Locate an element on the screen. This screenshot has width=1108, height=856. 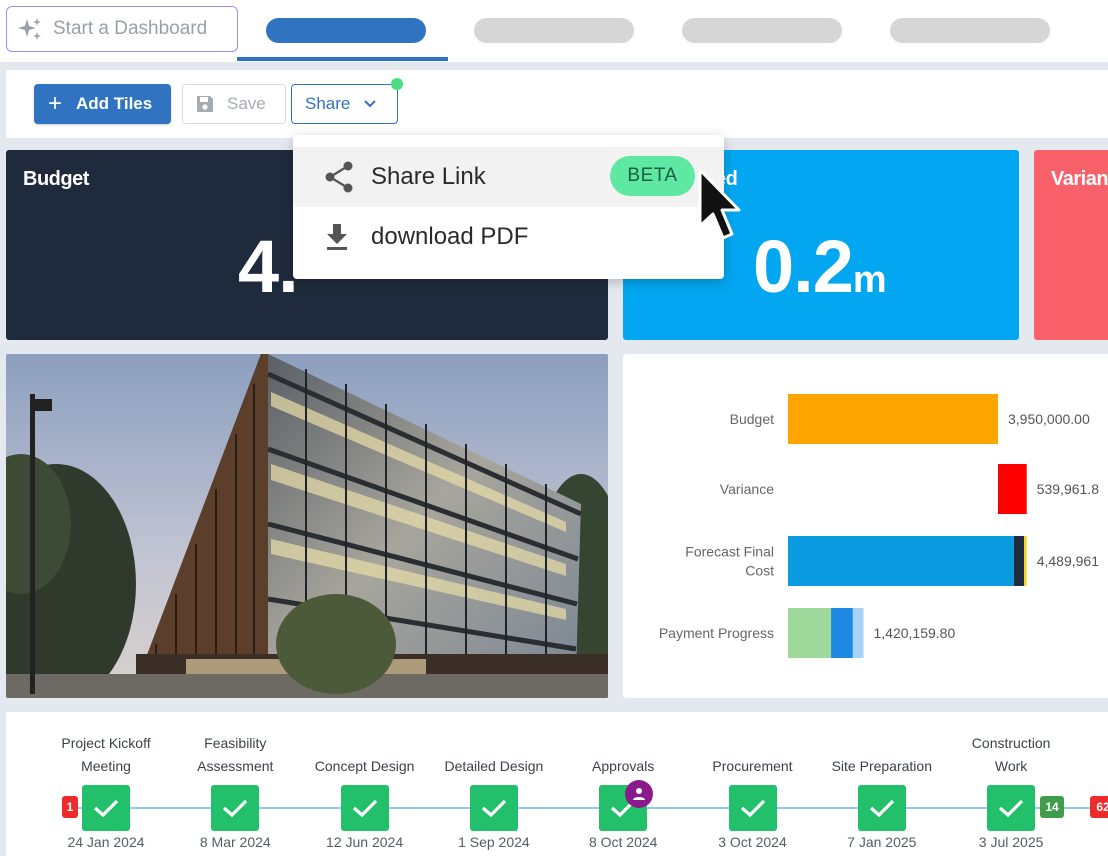
committed-kpi-number: 0.2 is located at coordinates (803, 266).